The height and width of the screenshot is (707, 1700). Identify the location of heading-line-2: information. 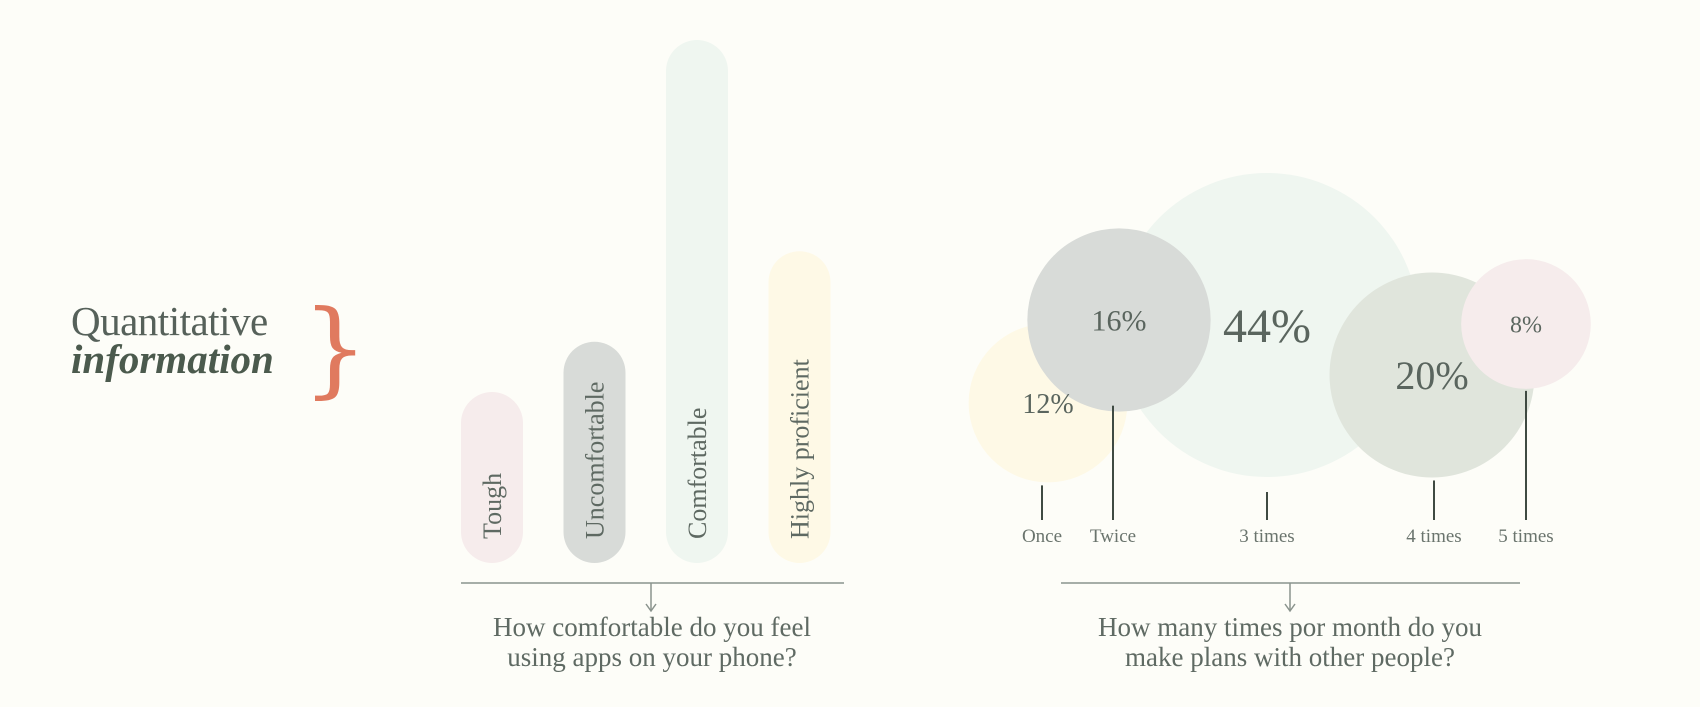
(172, 359).